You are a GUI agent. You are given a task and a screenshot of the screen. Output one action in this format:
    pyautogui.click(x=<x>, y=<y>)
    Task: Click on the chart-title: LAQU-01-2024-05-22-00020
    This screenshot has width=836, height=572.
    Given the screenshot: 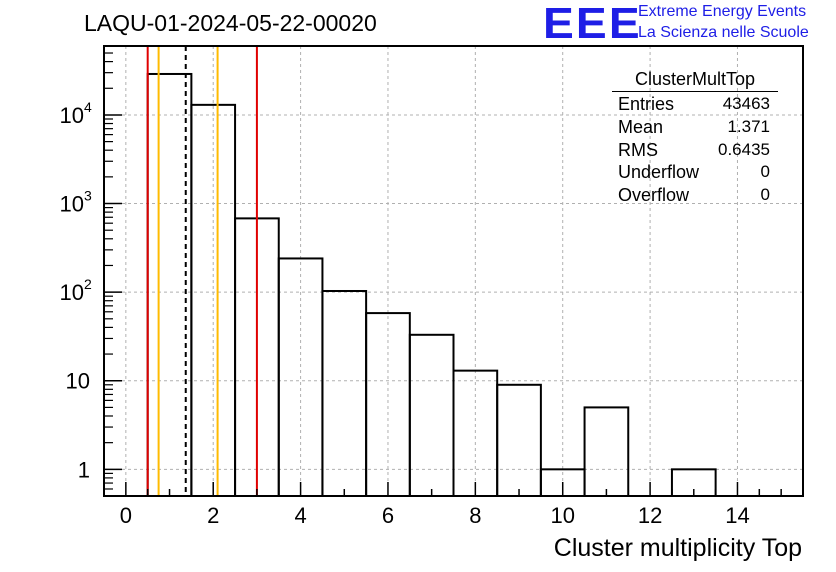 What is the action you would take?
    pyautogui.click(x=230, y=23)
    